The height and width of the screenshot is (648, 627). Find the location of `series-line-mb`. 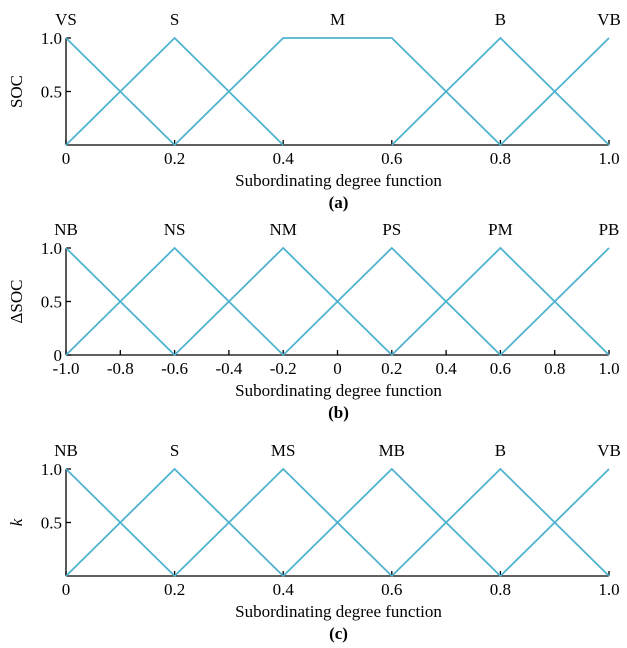

series-line-mb is located at coordinates (392, 522).